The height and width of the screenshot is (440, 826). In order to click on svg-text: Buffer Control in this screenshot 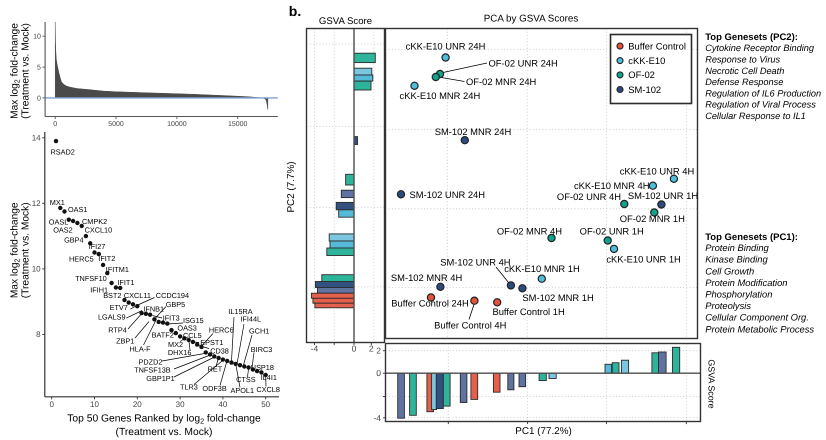, I will do `click(657, 45)`.